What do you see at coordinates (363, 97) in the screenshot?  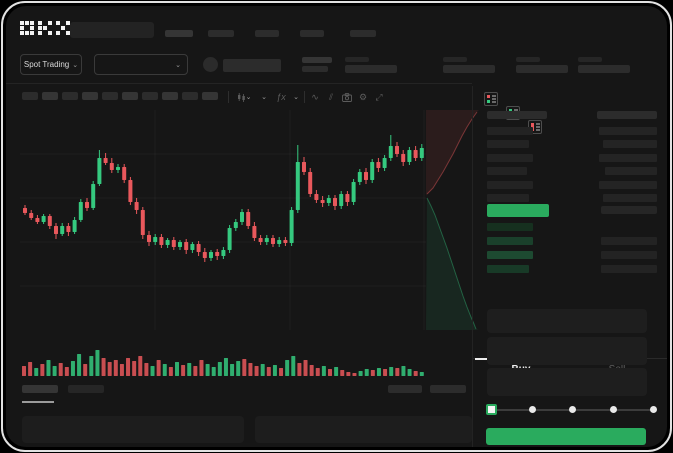 I see `chart-settings-button: ⚙` at bounding box center [363, 97].